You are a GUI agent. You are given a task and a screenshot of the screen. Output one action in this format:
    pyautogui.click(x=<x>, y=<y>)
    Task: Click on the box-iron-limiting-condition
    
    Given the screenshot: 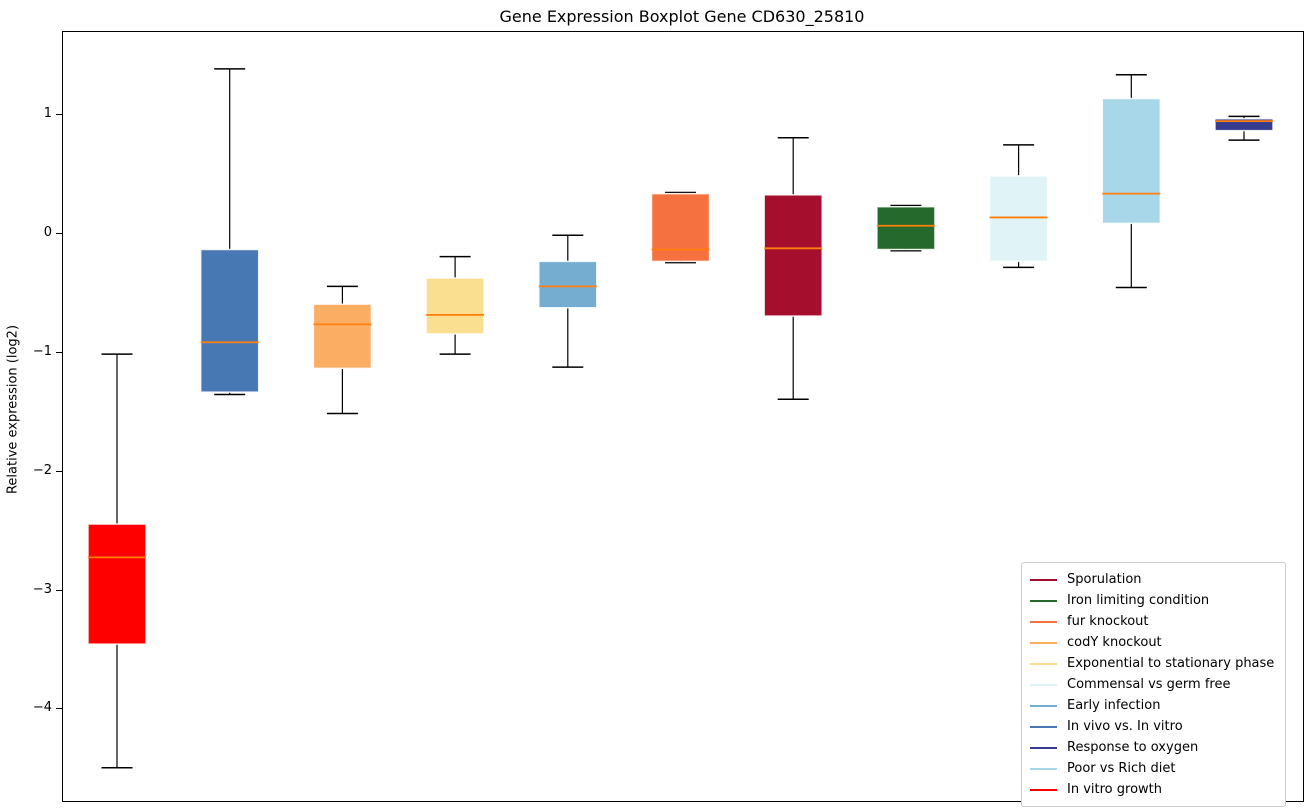 What is the action you would take?
    pyautogui.click(x=906, y=228)
    